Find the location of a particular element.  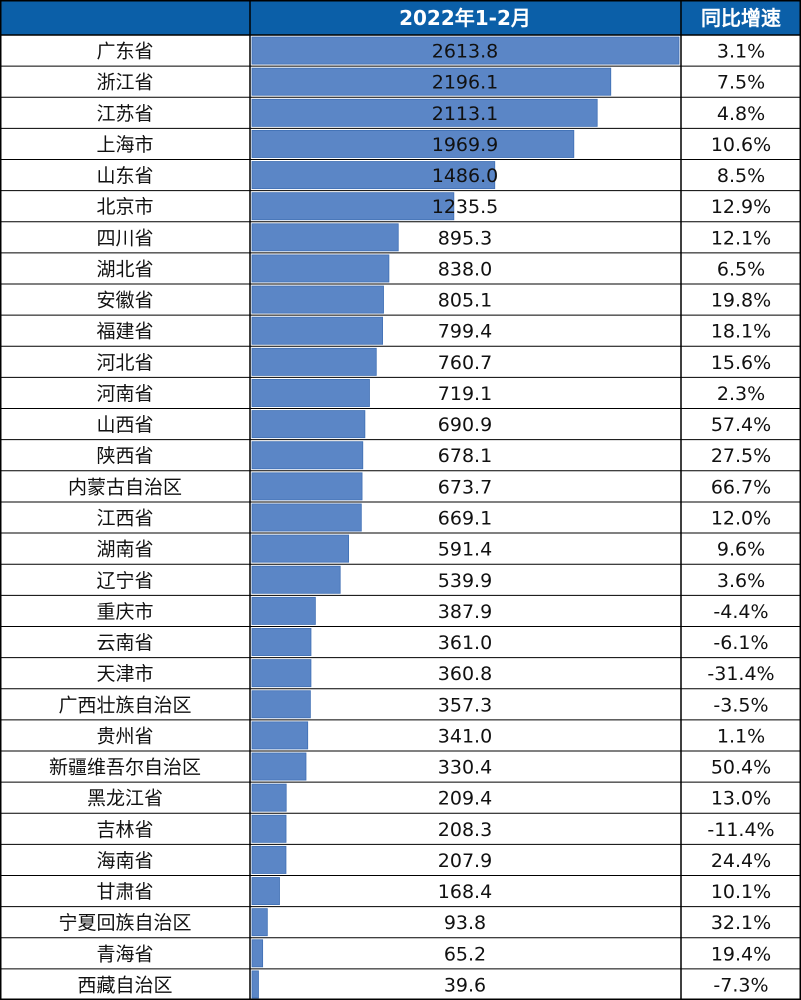

value-label: 1486.0 is located at coordinates (465, 176).